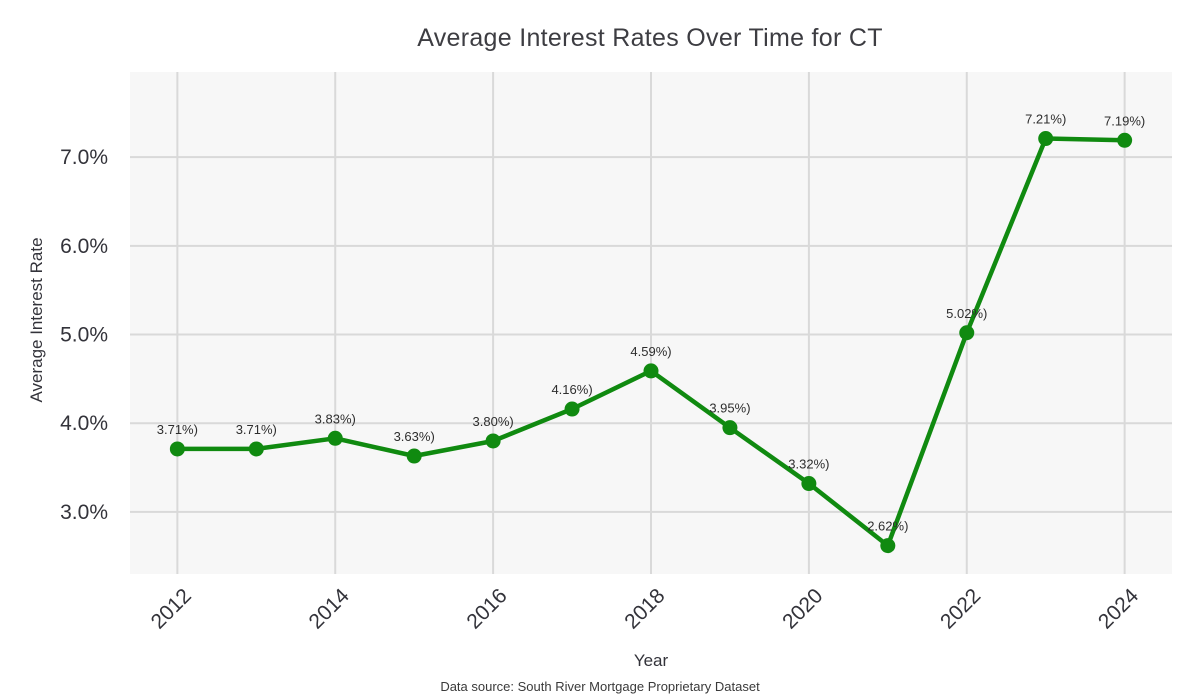 The height and width of the screenshot is (700, 1200). I want to click on data-point-label: 4.16%), so click(571, 389).